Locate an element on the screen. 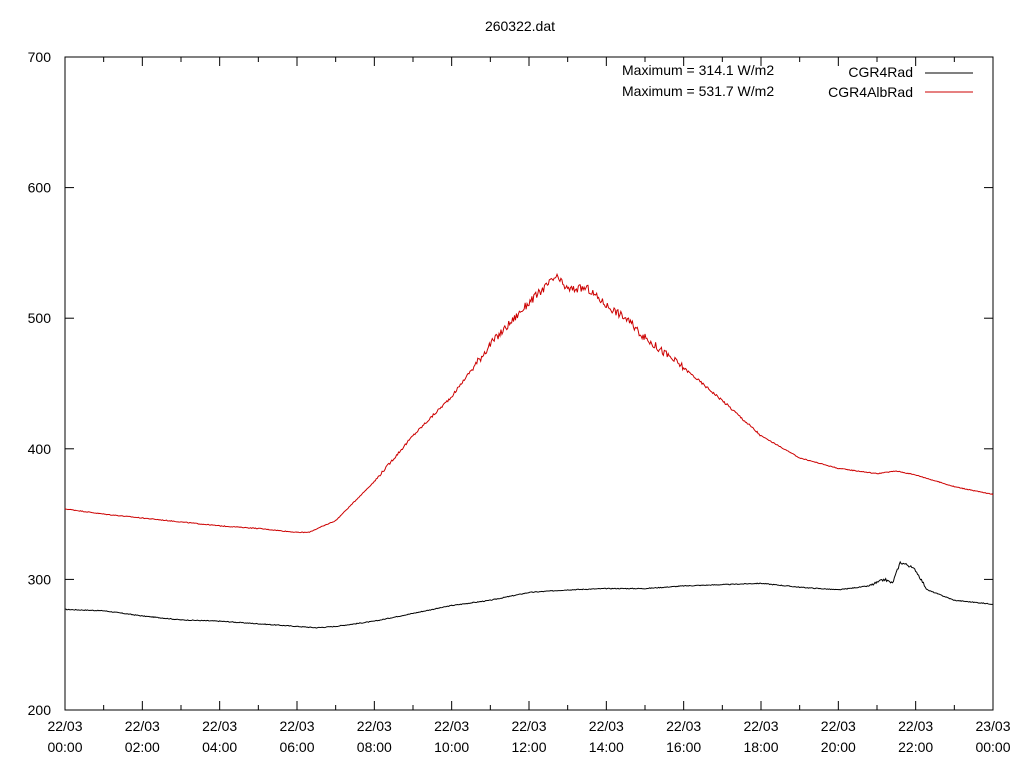 The height and width of the screenshot is (768, 1024). y-tick-label: 200 is located at coordinates (40, 710).